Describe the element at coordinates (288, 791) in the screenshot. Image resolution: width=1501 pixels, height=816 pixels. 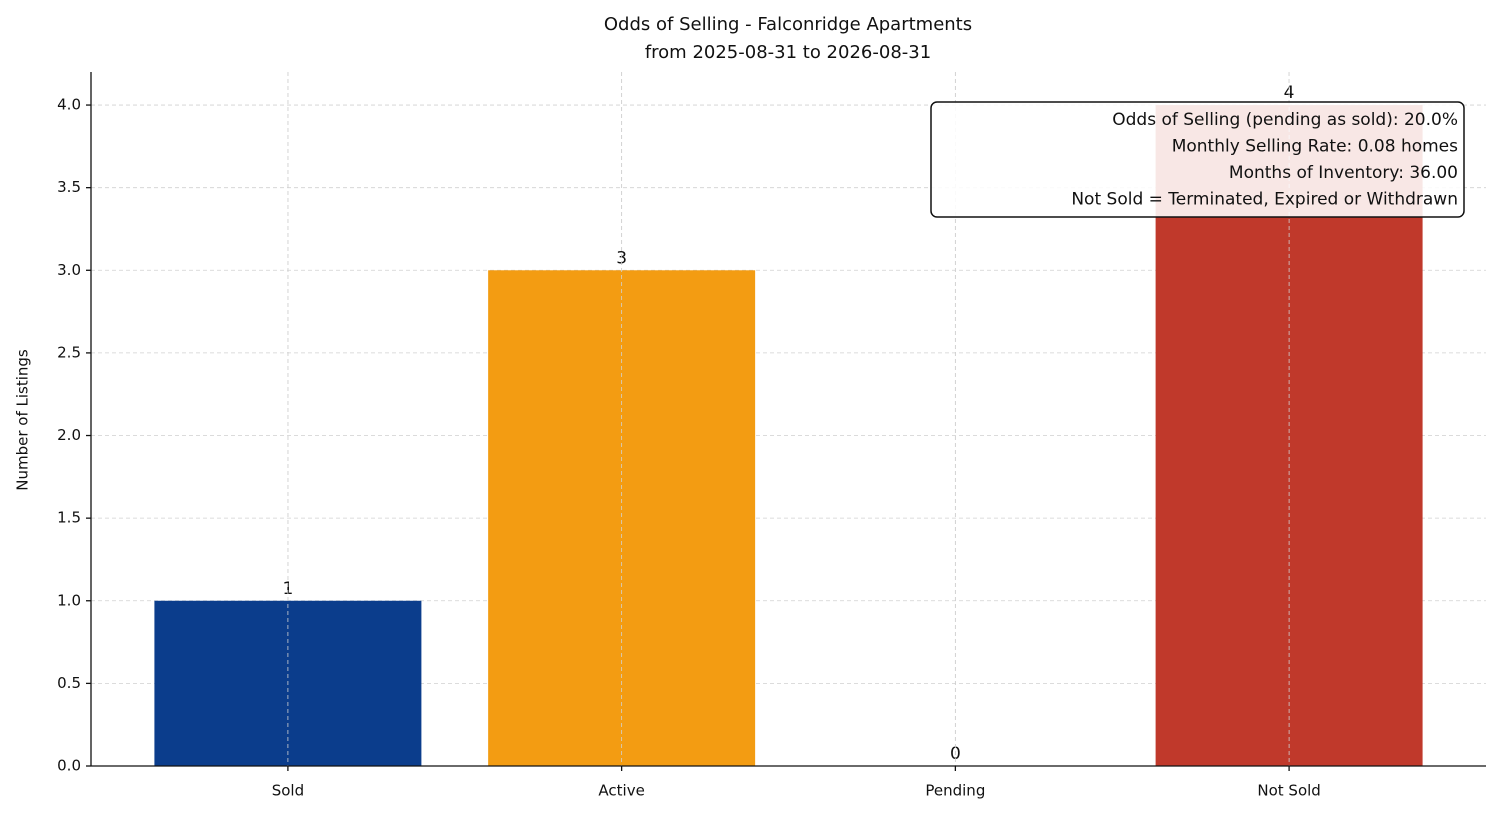
I see `x-tick-label: Sold` at that location.